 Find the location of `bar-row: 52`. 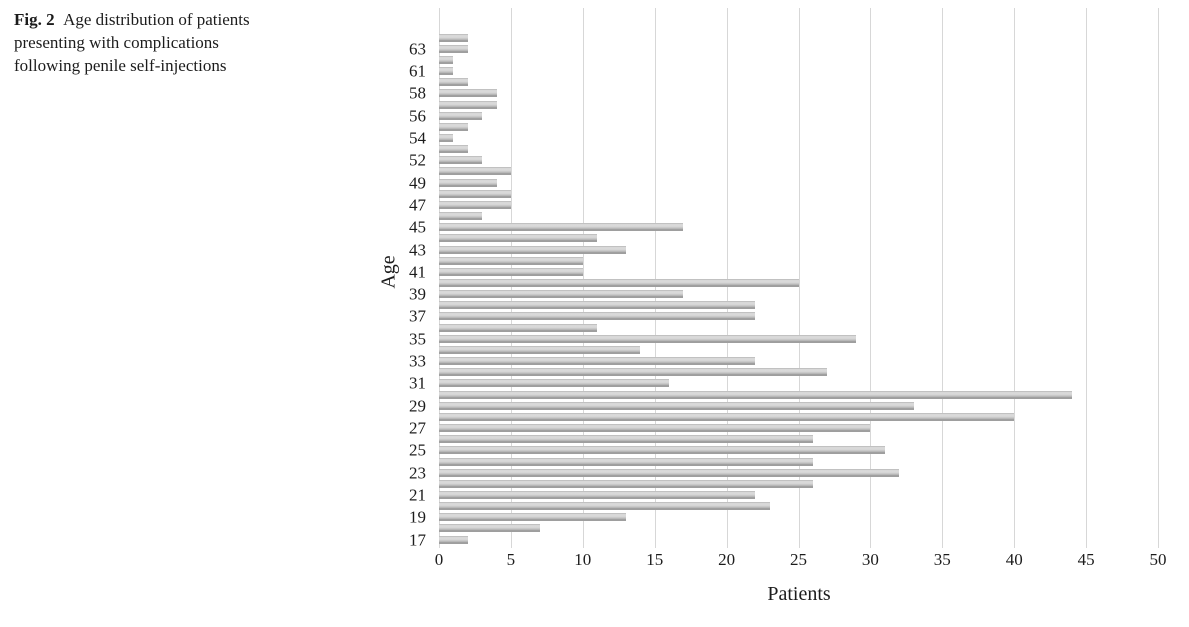

bar-row: 52 is located at coordinates (783, 160).